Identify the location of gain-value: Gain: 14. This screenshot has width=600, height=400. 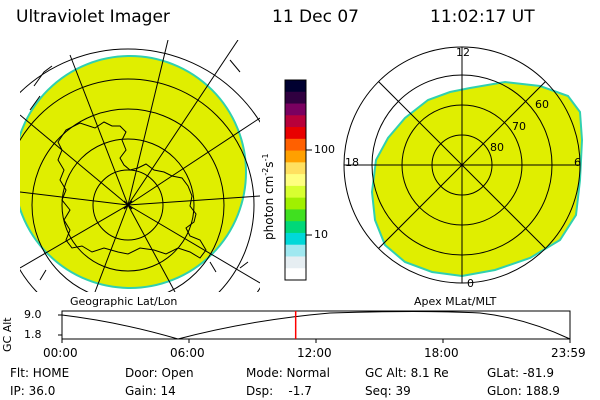
(150, 391).